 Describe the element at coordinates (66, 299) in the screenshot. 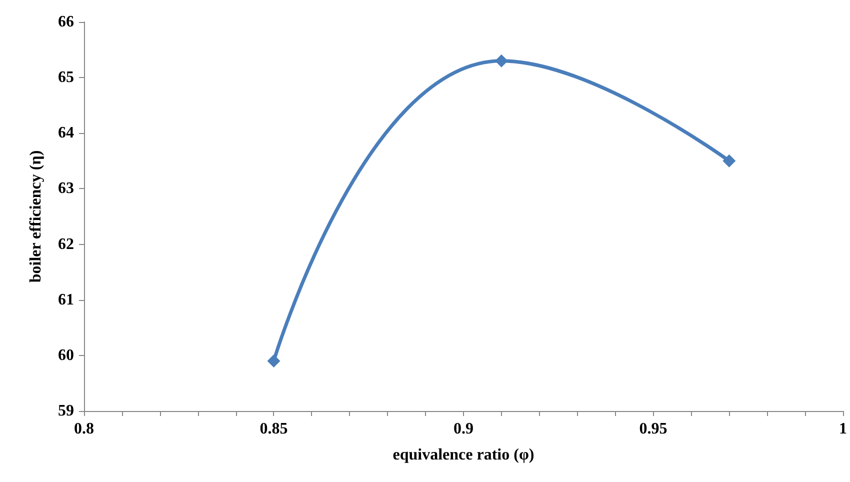

I see `y-tick-label: 61` at that location.